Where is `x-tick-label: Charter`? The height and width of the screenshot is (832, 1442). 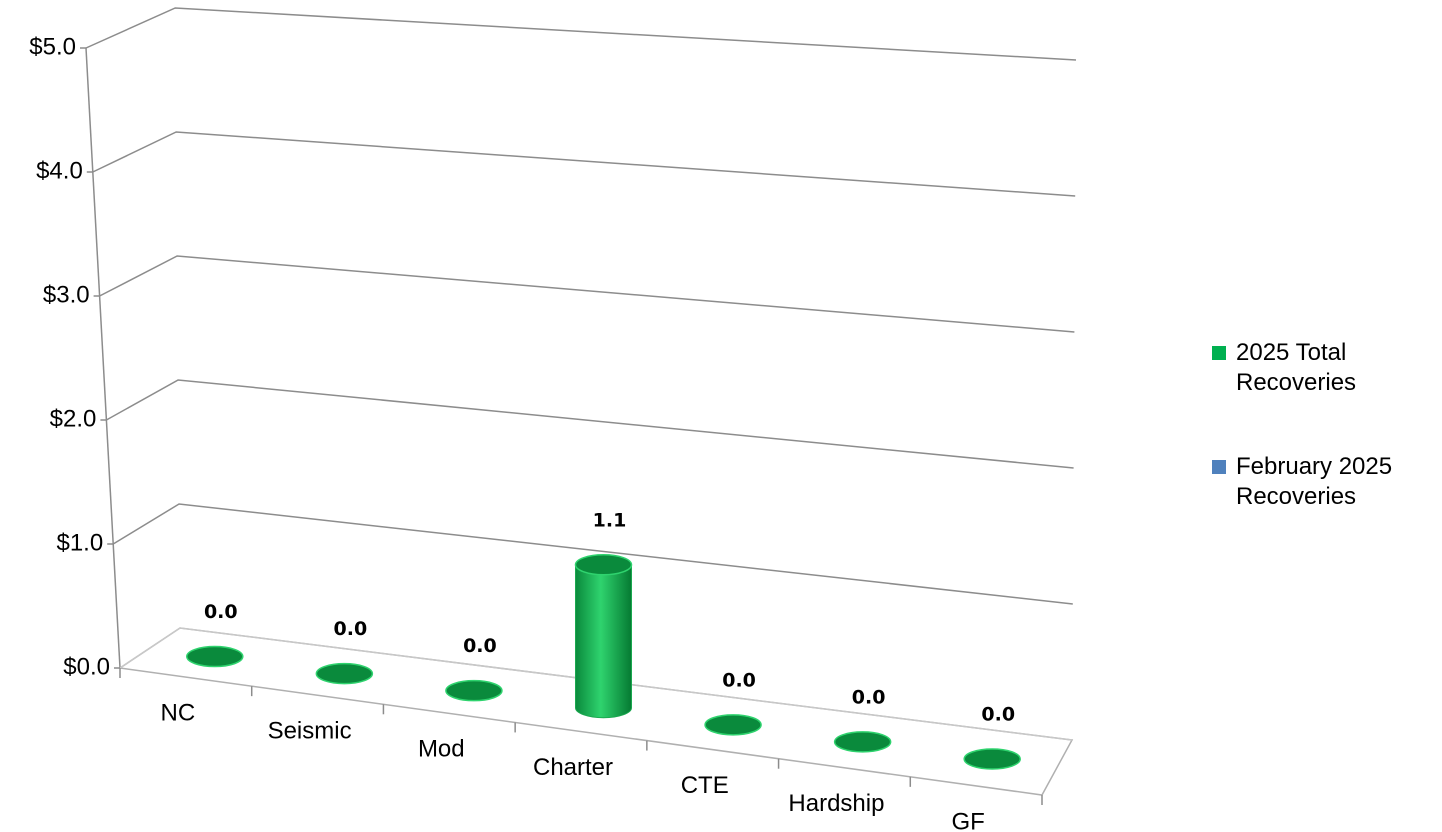
x-tick-label: Charter is located at coordinates (573, 767).